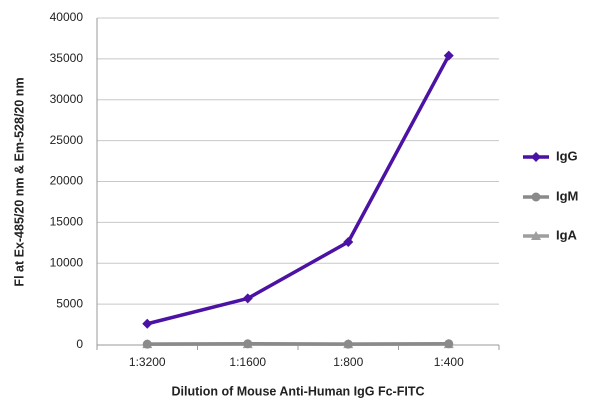 The height and width of the screenshot is (417, 600). I want to click on legend-label: IgA, so click(567, 234).